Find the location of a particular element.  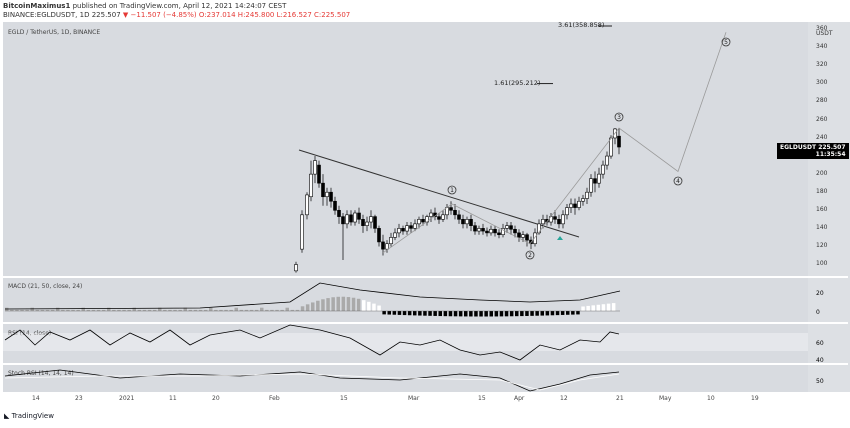

currency-label: USDT is located at coordinates (824, 33).